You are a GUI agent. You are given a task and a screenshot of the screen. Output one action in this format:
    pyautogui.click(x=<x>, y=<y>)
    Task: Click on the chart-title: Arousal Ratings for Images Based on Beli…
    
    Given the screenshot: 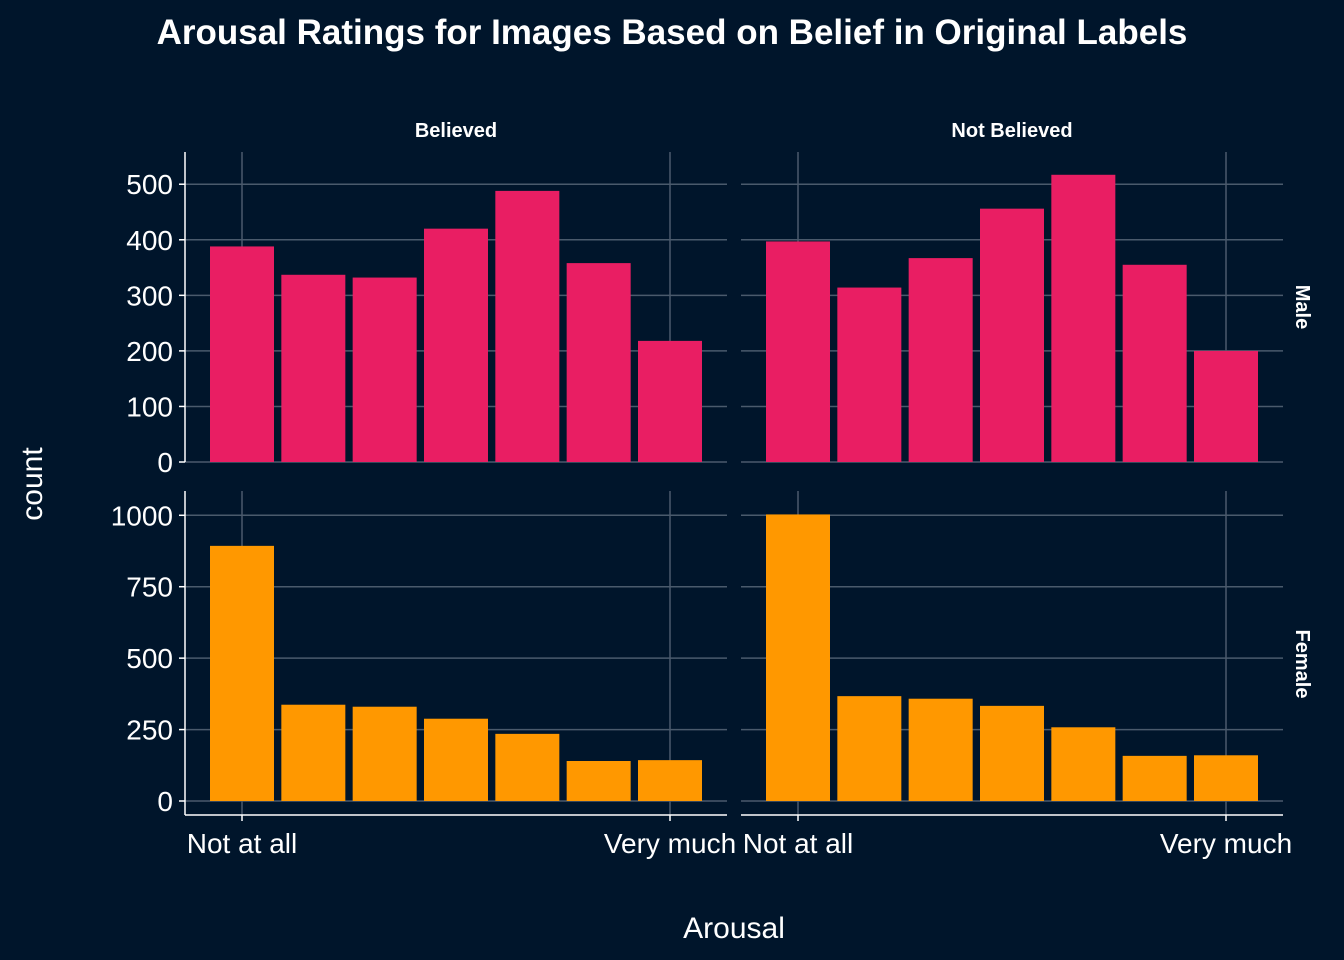 What is the action you would take?
    pyautogui.click(x=672, y=32)
    